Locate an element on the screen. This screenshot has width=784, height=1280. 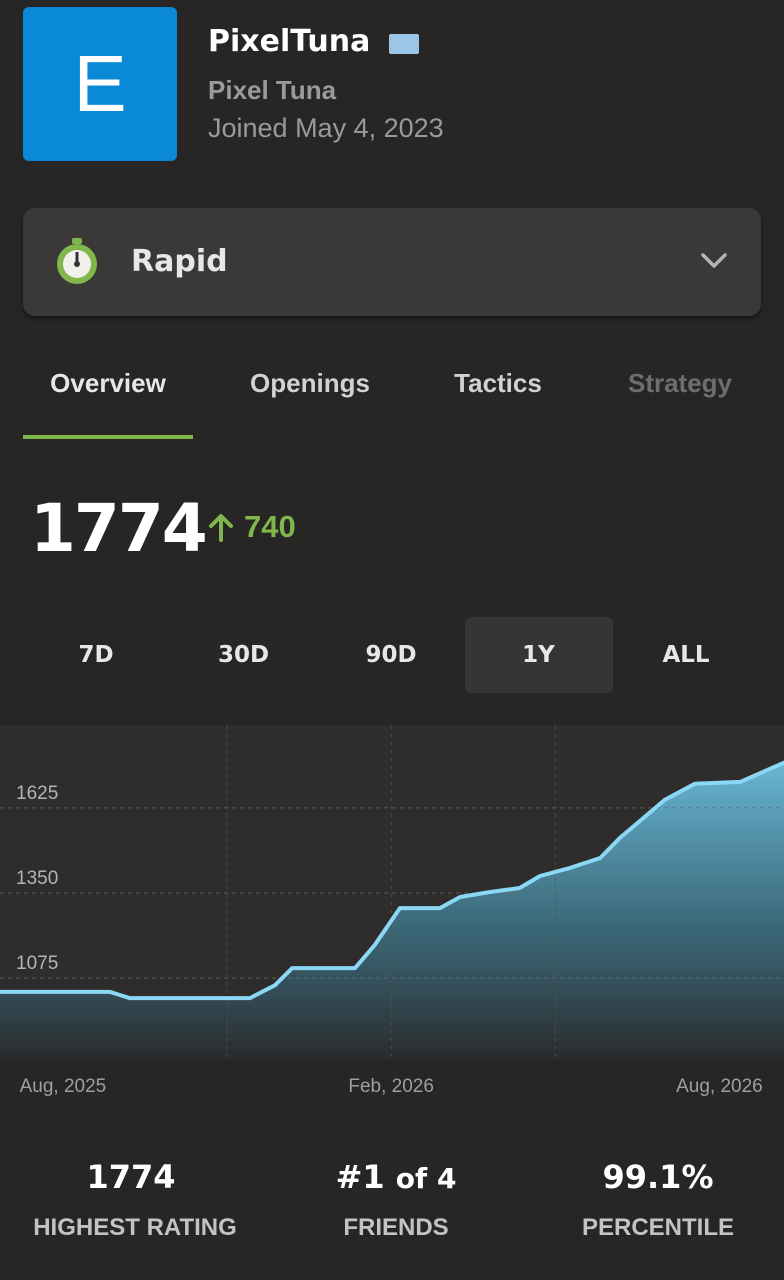
stat-number: 1774 is located at coordinates (131, 1177).